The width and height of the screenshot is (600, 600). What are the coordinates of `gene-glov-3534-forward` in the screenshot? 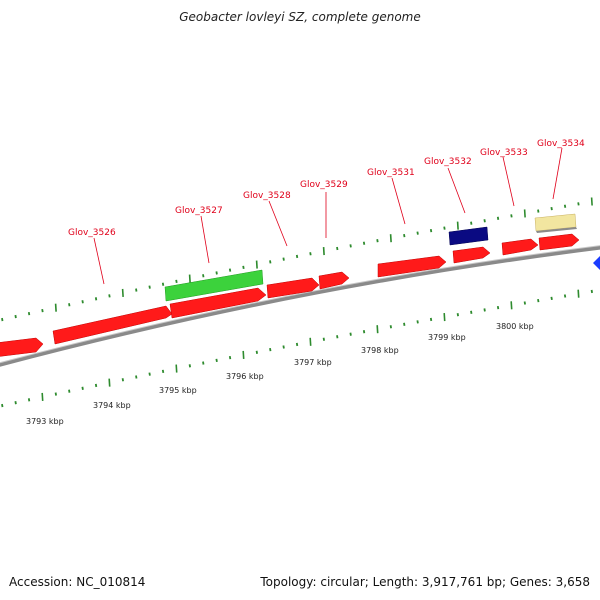 It's located at (559, 242).